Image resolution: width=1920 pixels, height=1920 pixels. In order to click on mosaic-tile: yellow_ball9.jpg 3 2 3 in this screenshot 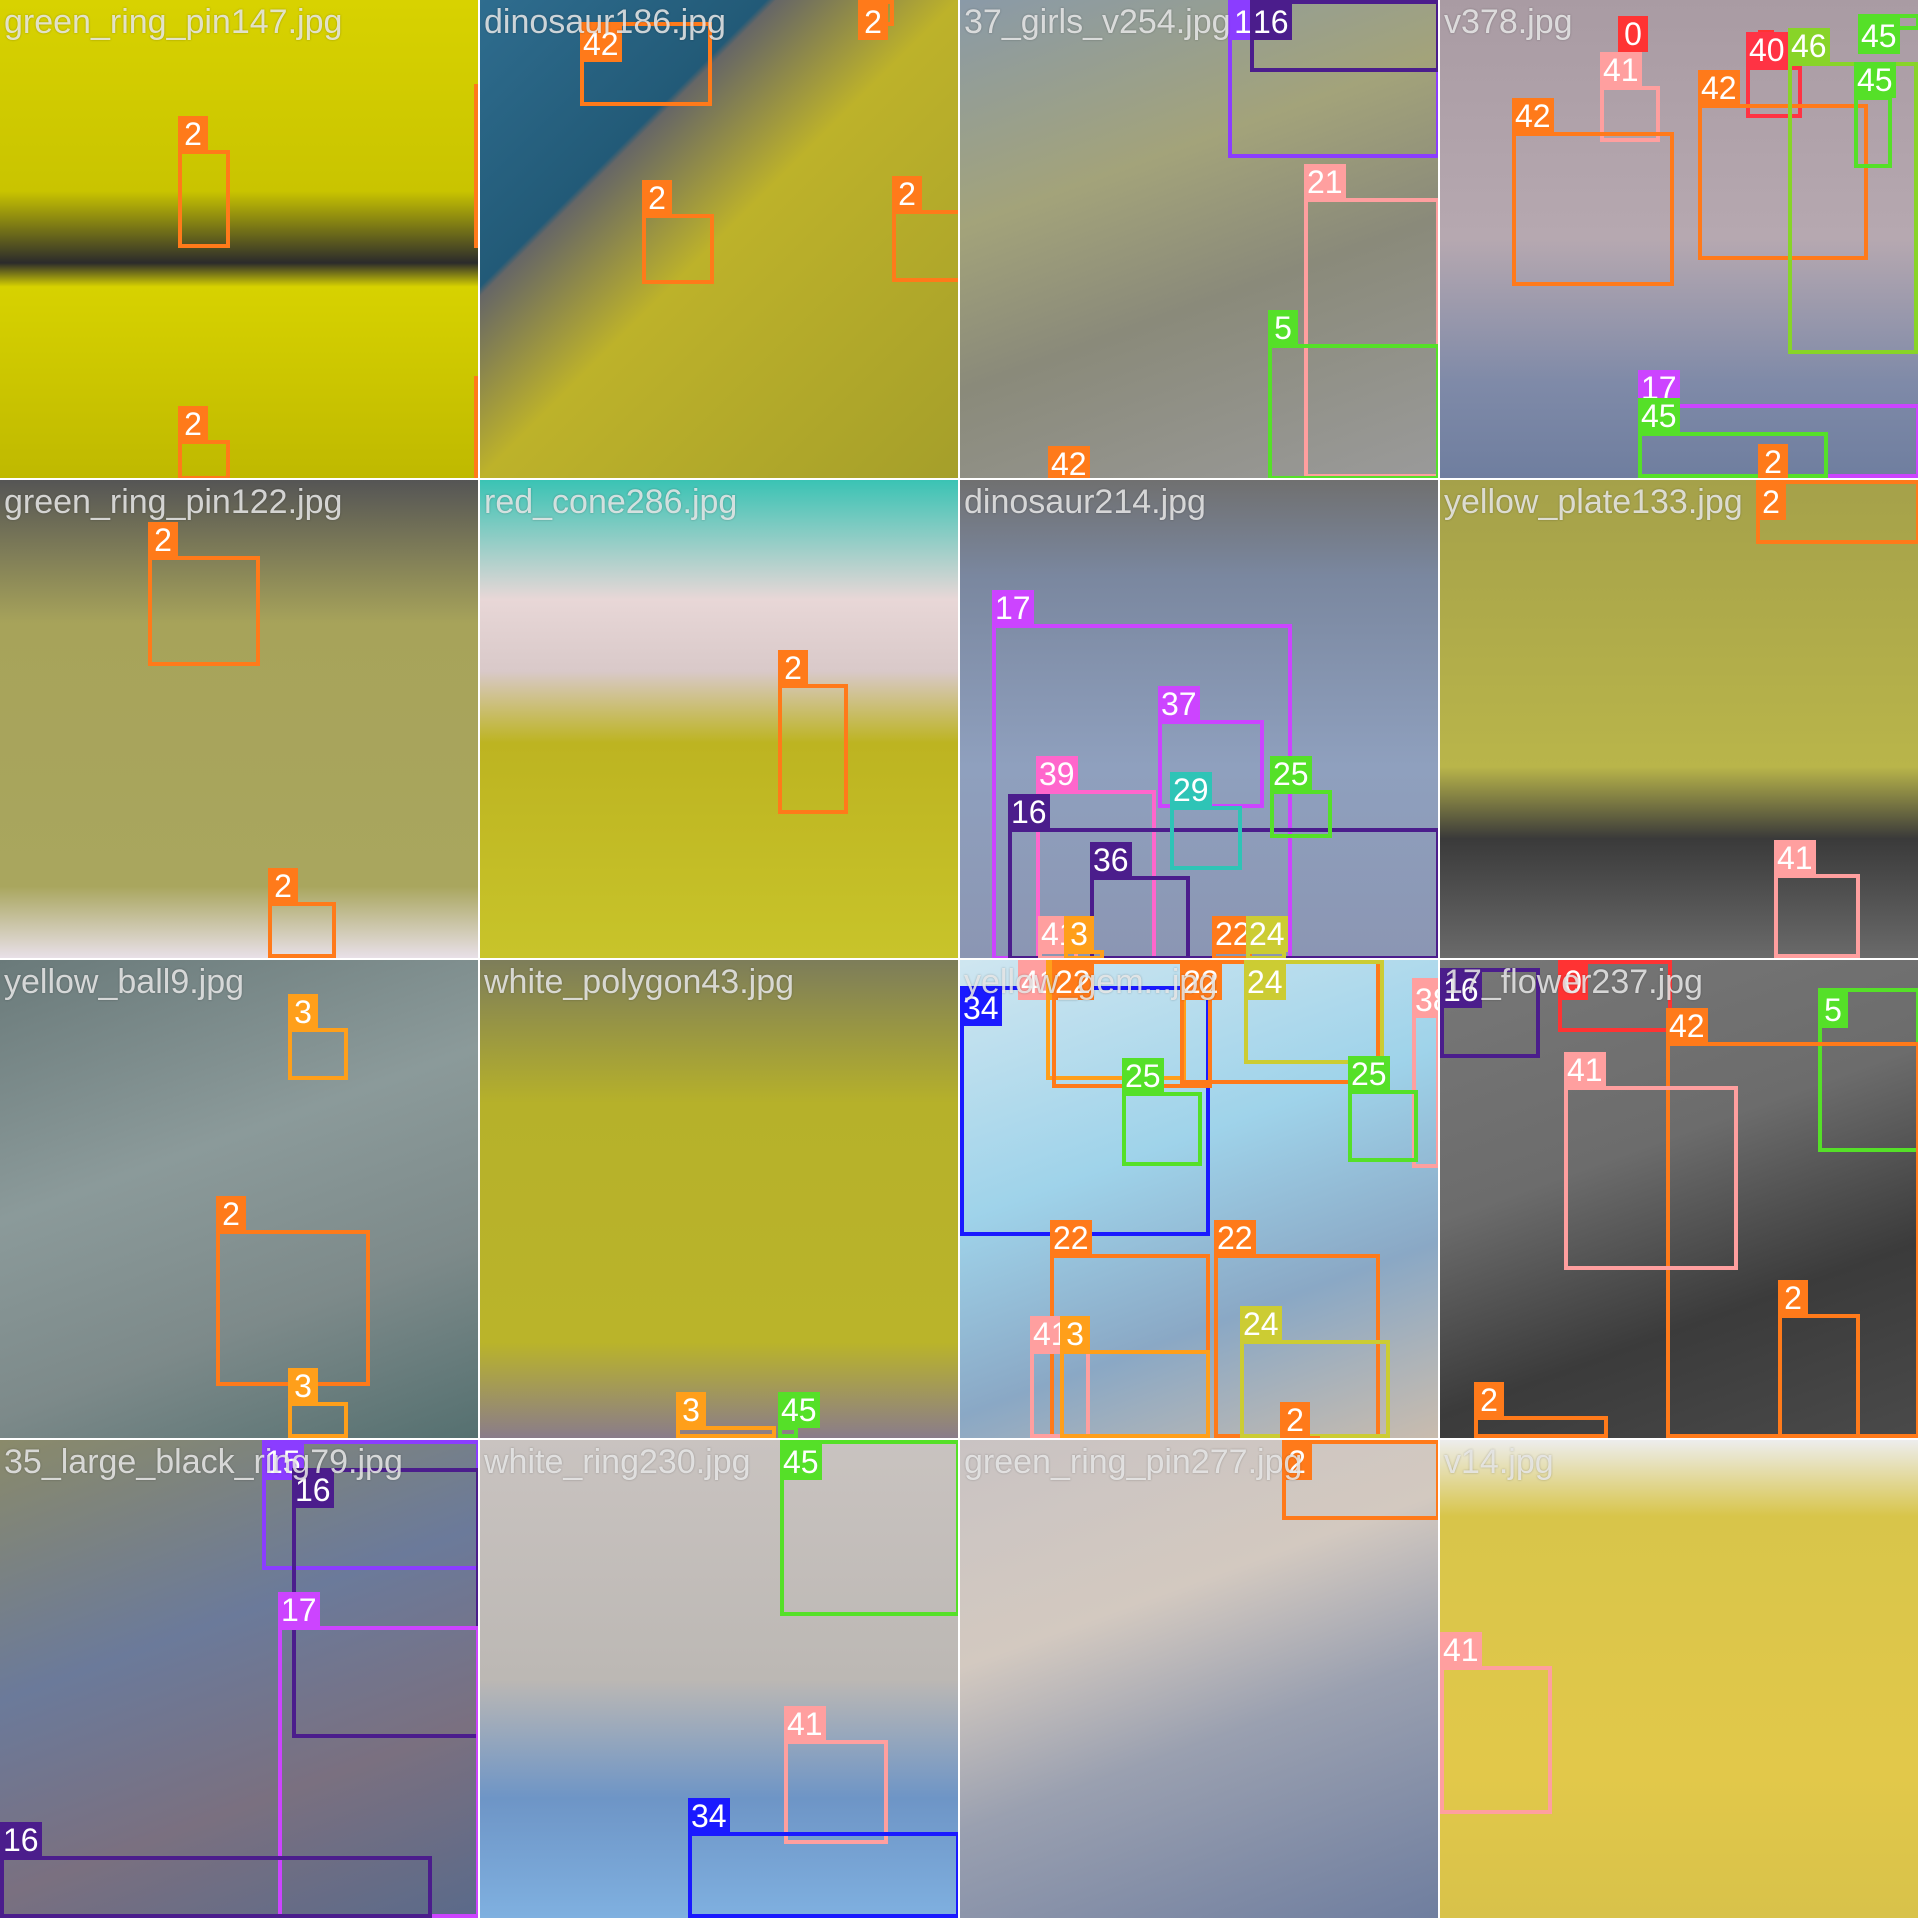, I will do `click(239, 1199)`.